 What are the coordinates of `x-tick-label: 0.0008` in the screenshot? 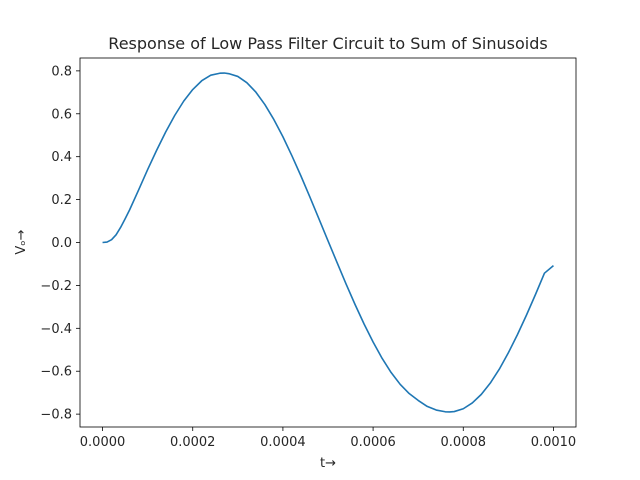 It's located at (464, 442).